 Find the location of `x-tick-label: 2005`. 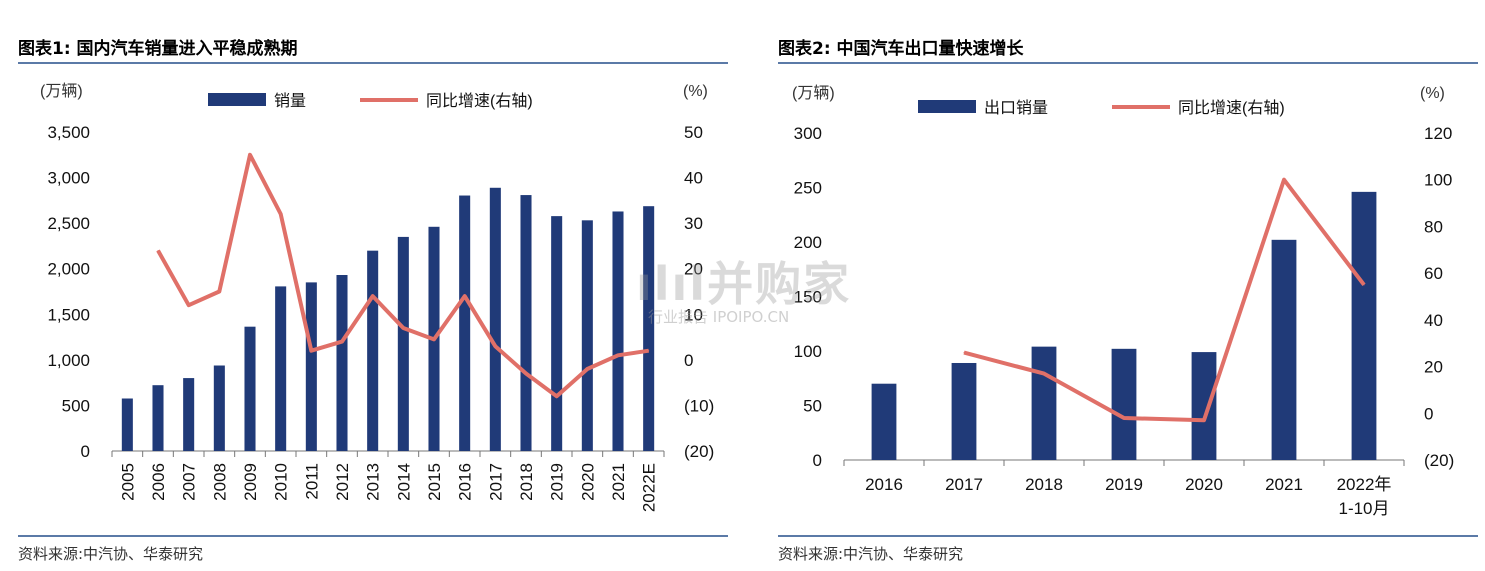

x-tick-label: 2005 is located at coordinates (127, 482).